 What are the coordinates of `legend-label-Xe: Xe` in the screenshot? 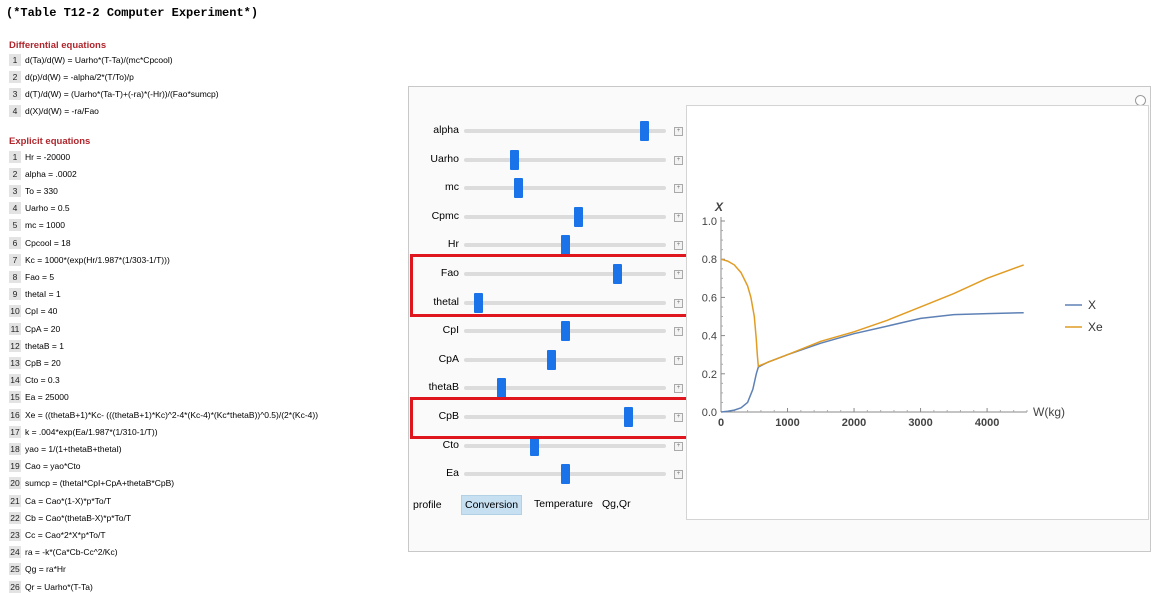 It's located at (1095, 327).